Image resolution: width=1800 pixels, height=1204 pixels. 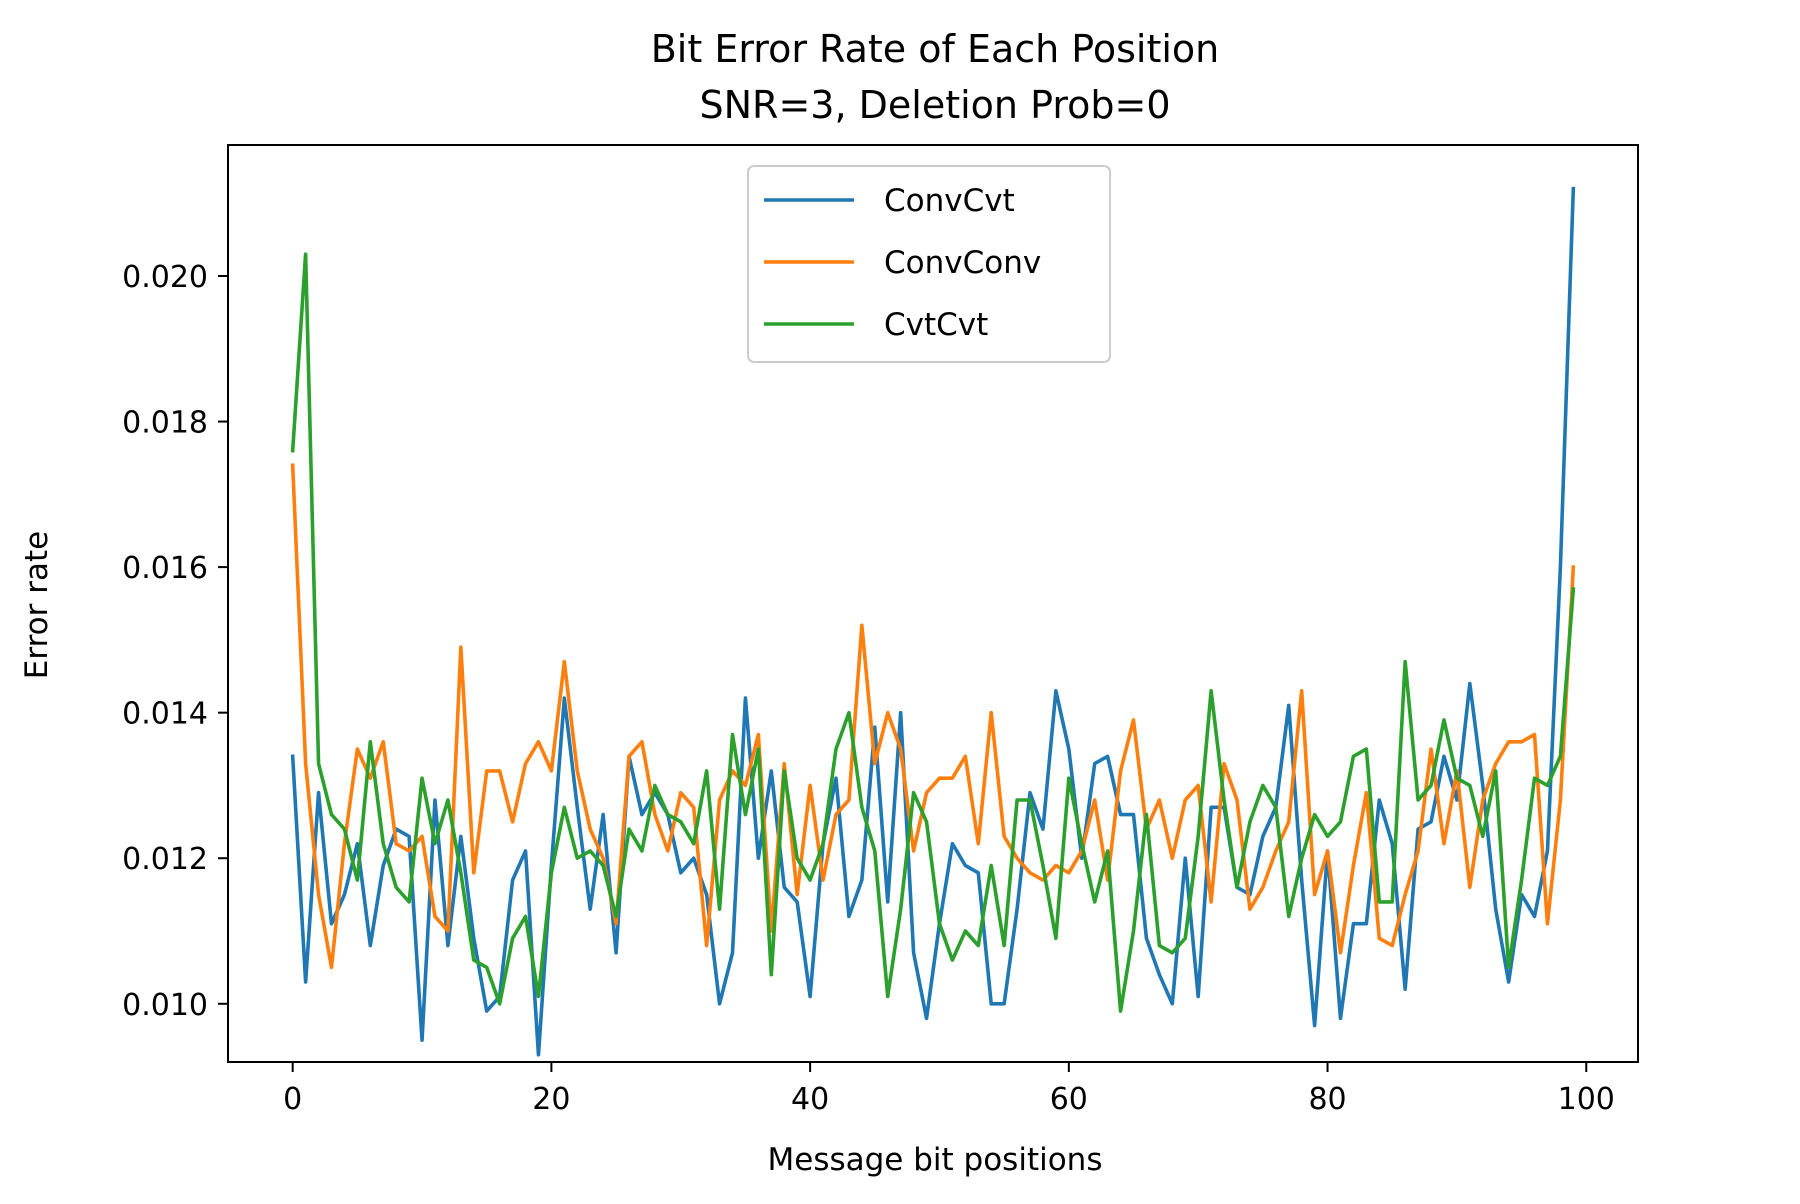 What do you see at coordinates (165, 1005) in the screenshot?
I see `y-tick-label: 0.010` at bounding box center [165, 1005].